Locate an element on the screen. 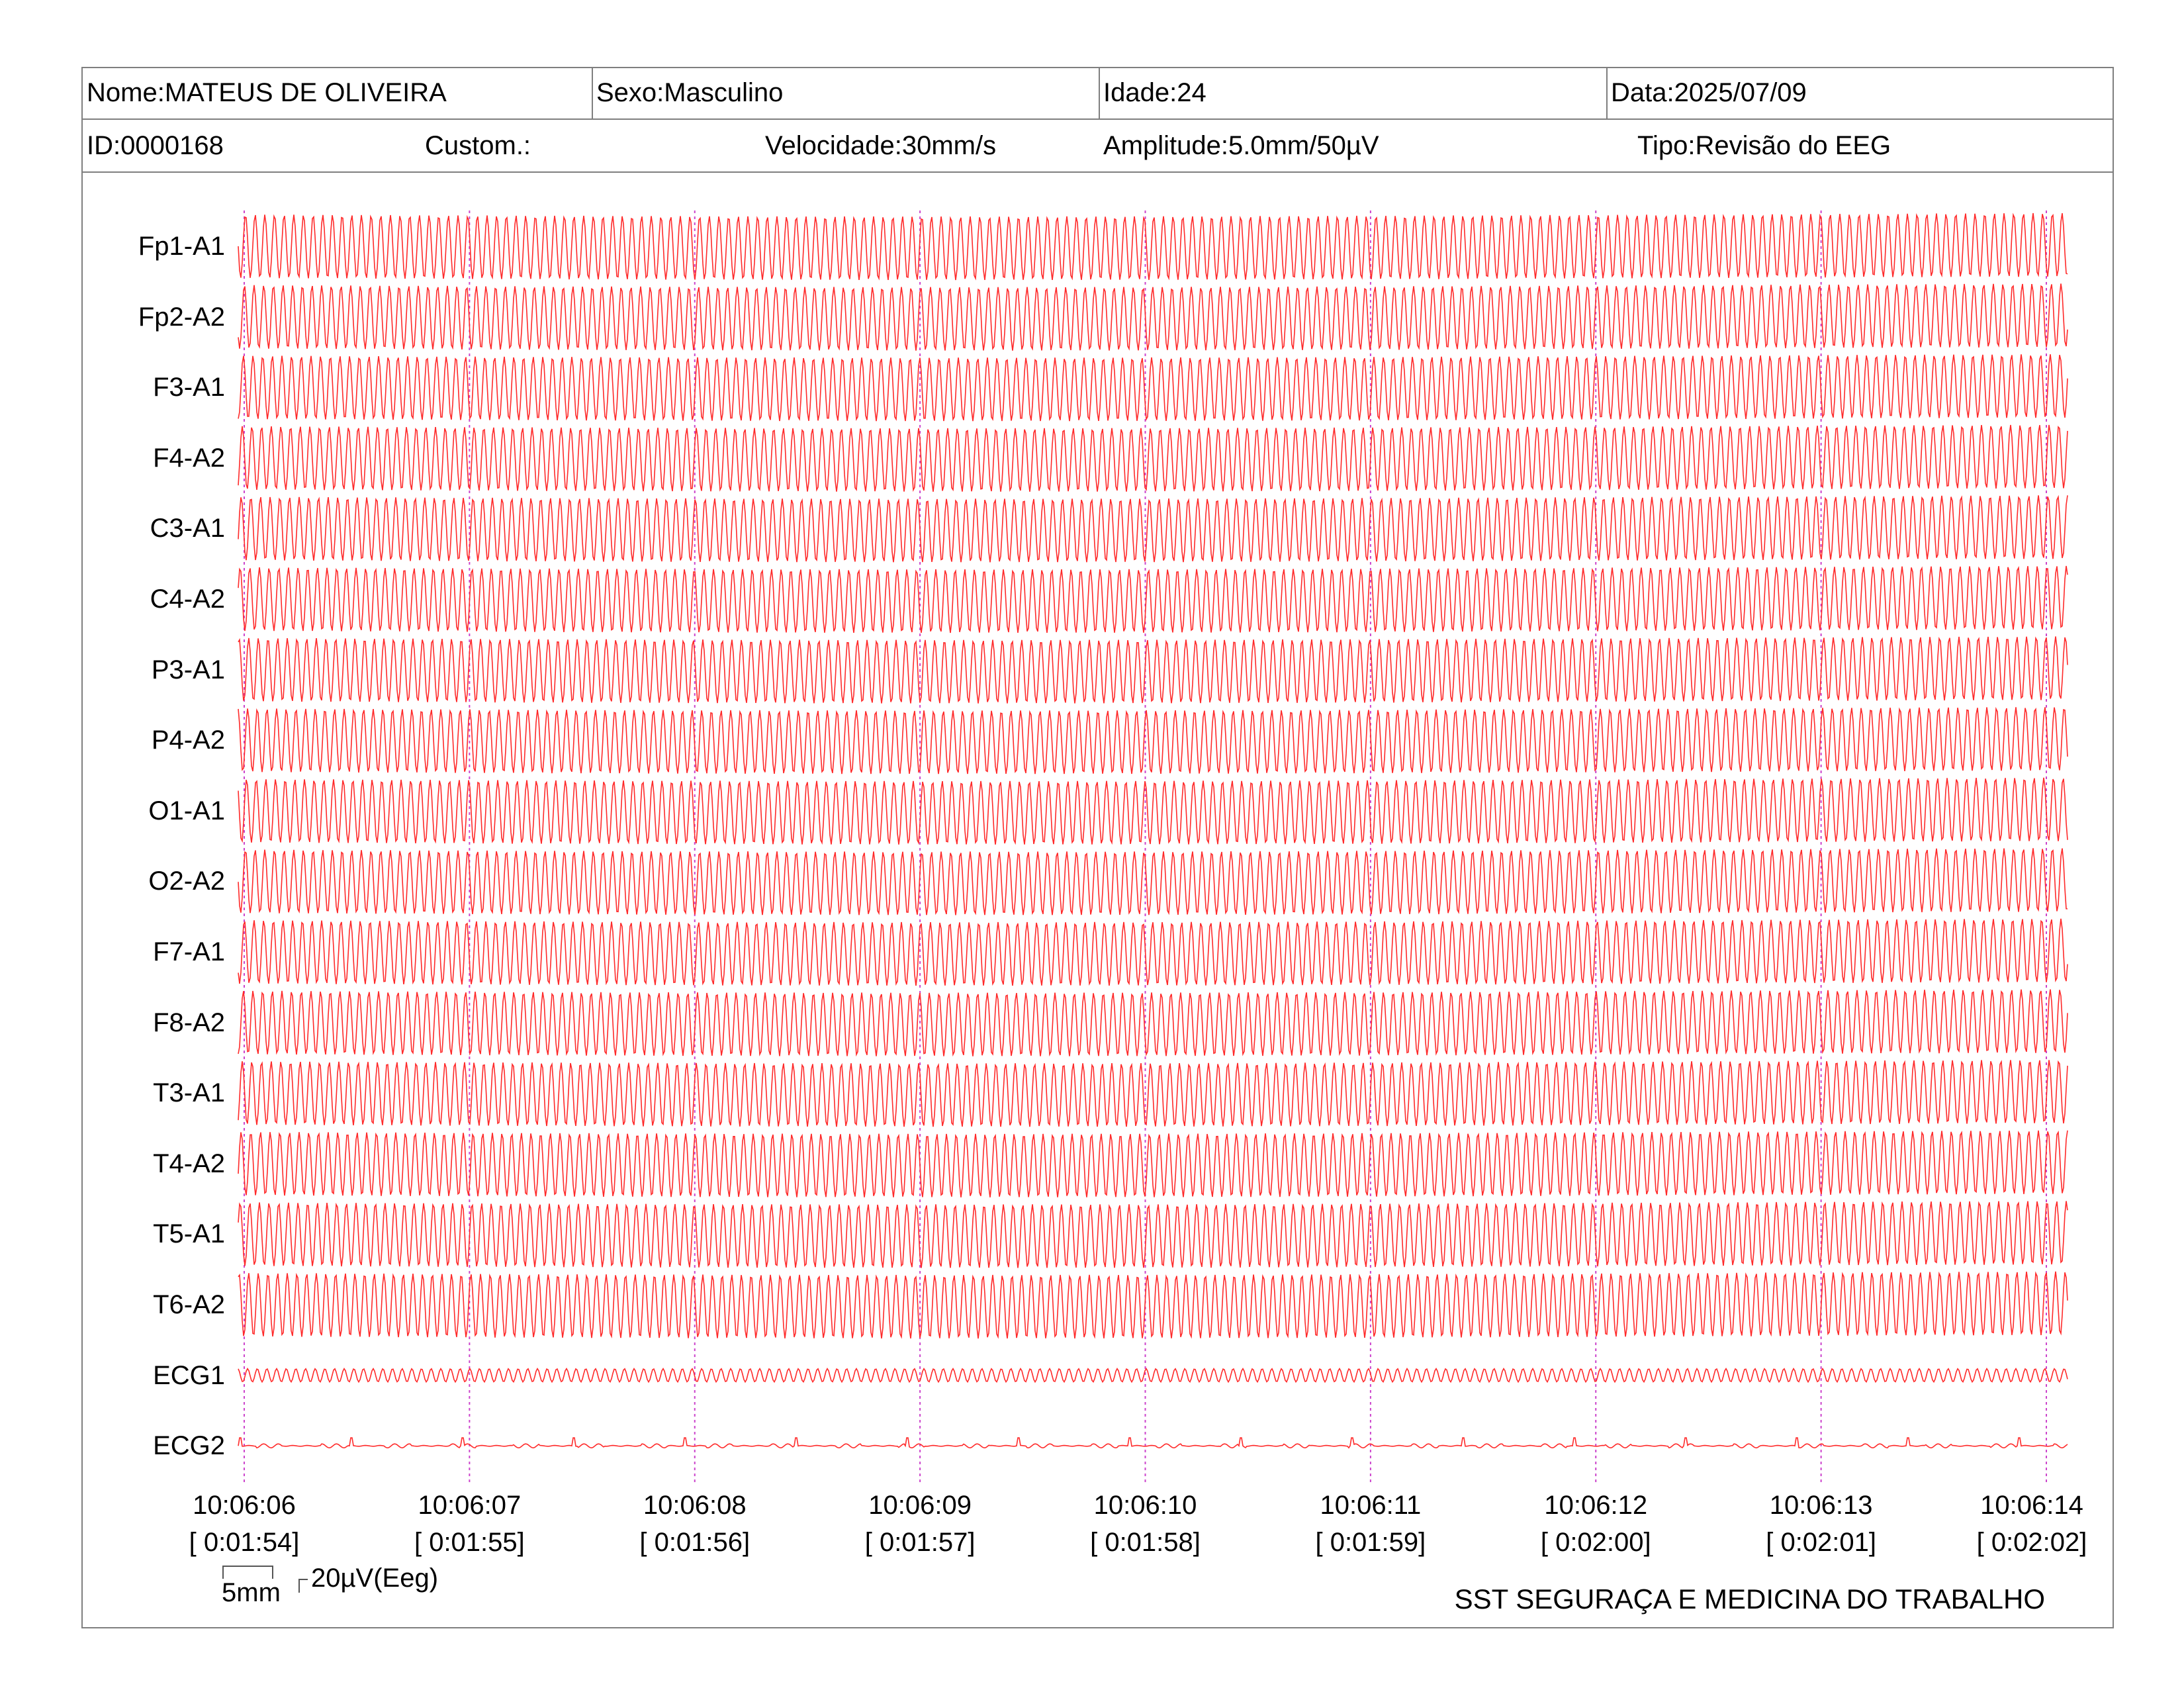  channel-trace-f4-a2 is located at coordinates (1153, 458).